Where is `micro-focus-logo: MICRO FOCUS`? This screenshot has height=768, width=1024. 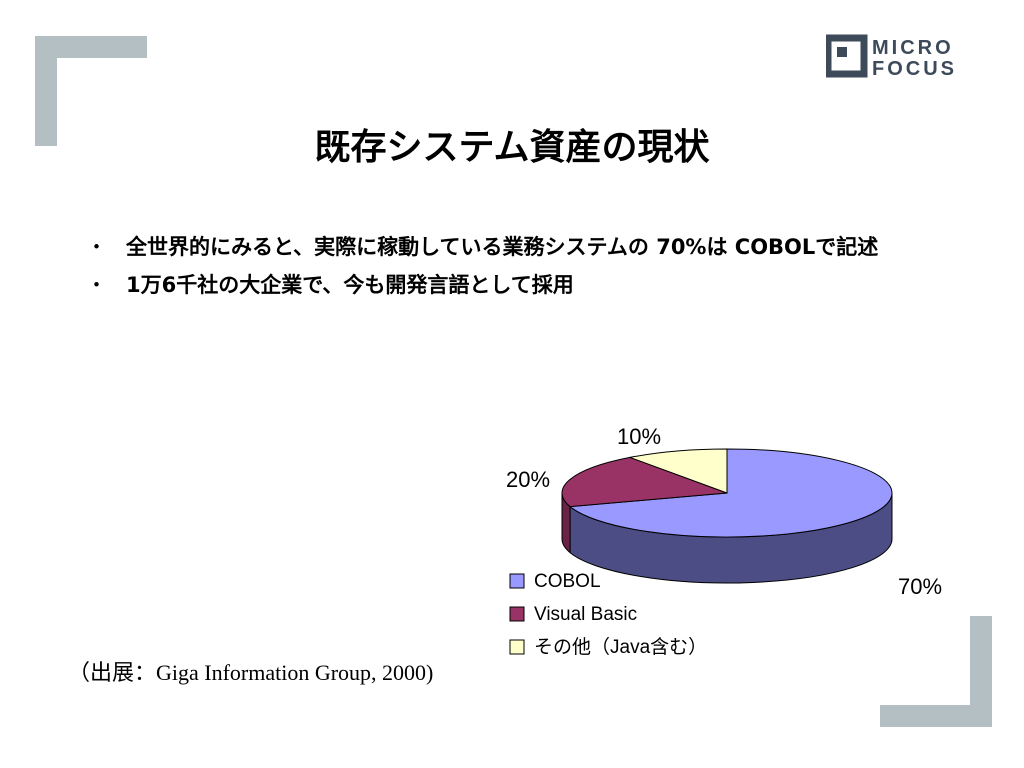
micro-focus-logo: MICRO FOCUS is located at coordinates (891, 57).